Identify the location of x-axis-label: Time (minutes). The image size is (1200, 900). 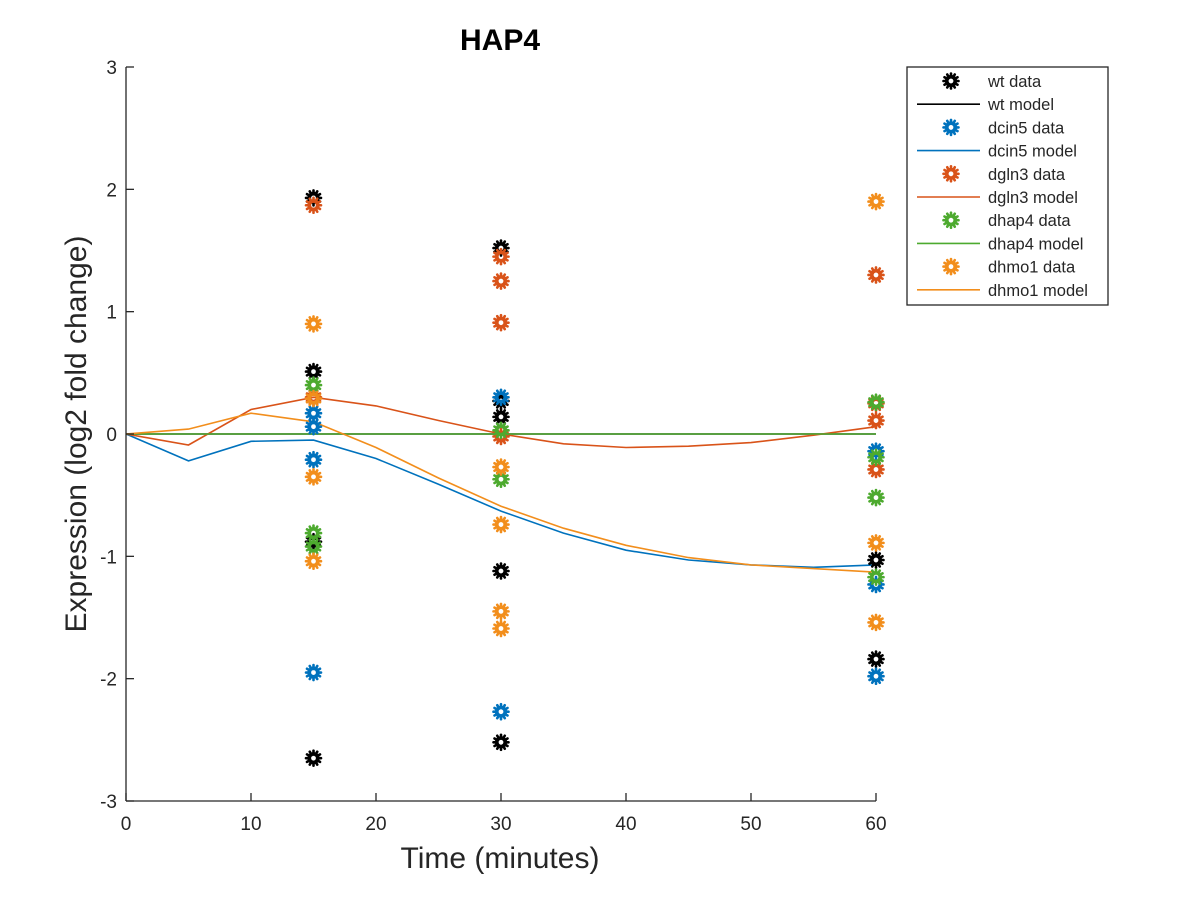
(500, 858).